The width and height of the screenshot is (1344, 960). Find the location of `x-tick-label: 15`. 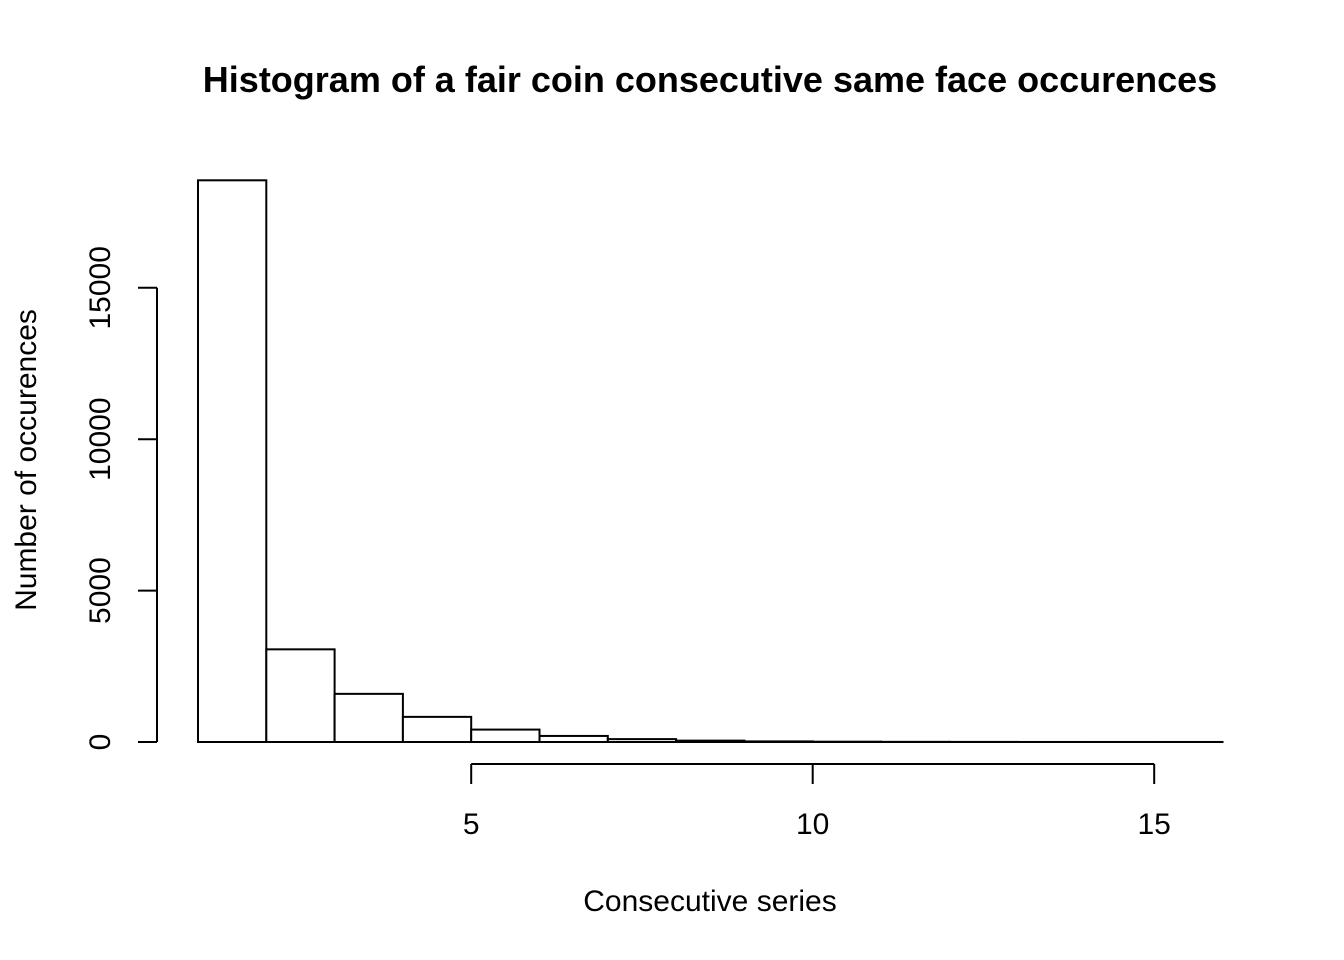

x-tick-label: 15 is located at coordinates (1154, 824).